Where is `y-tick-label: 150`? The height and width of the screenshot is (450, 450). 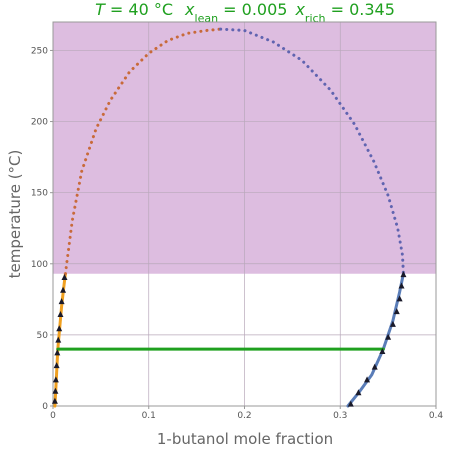
y-tick-label: 150 is located at coordinates (39, 194).